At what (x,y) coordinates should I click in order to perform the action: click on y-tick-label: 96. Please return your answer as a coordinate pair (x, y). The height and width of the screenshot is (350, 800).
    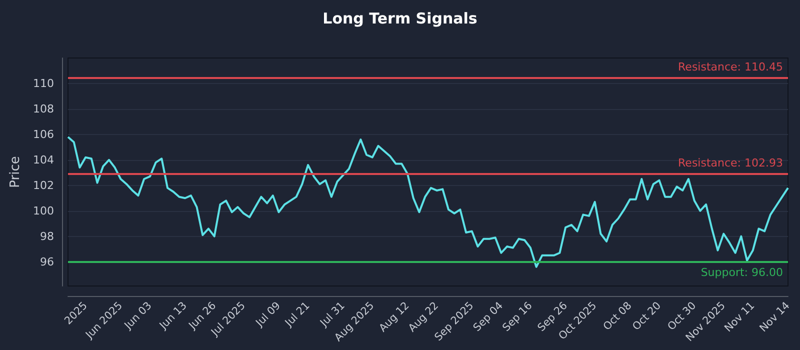
    Looking at the image, I should click on (47, 261).